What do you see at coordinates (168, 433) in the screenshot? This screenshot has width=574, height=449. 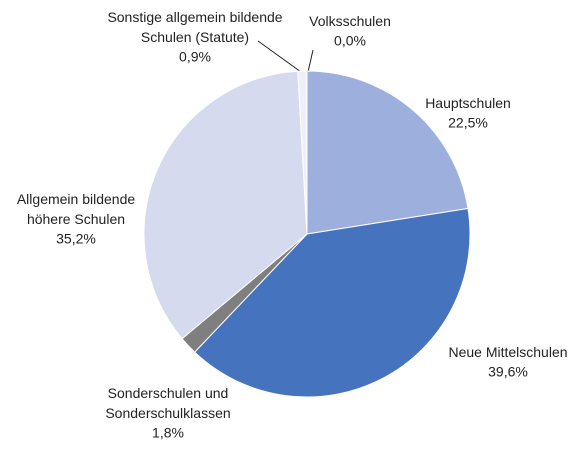 I see `value-label: 1,8%` at bounding box center [168, 433].